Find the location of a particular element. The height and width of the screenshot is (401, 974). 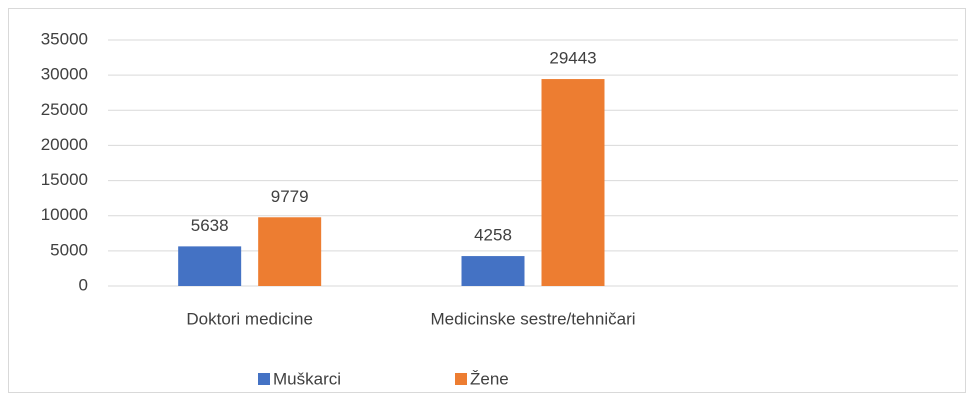

y-tick-label: 25000 is located at coordinates (64, 109).